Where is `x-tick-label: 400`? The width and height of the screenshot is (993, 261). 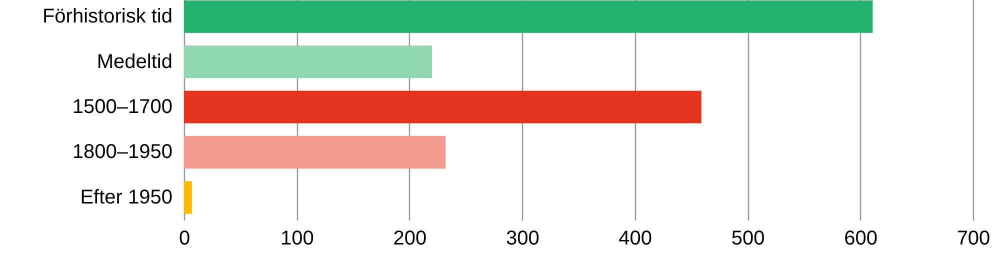
x-tick-label: 400 is located at coordinates (635, 239).